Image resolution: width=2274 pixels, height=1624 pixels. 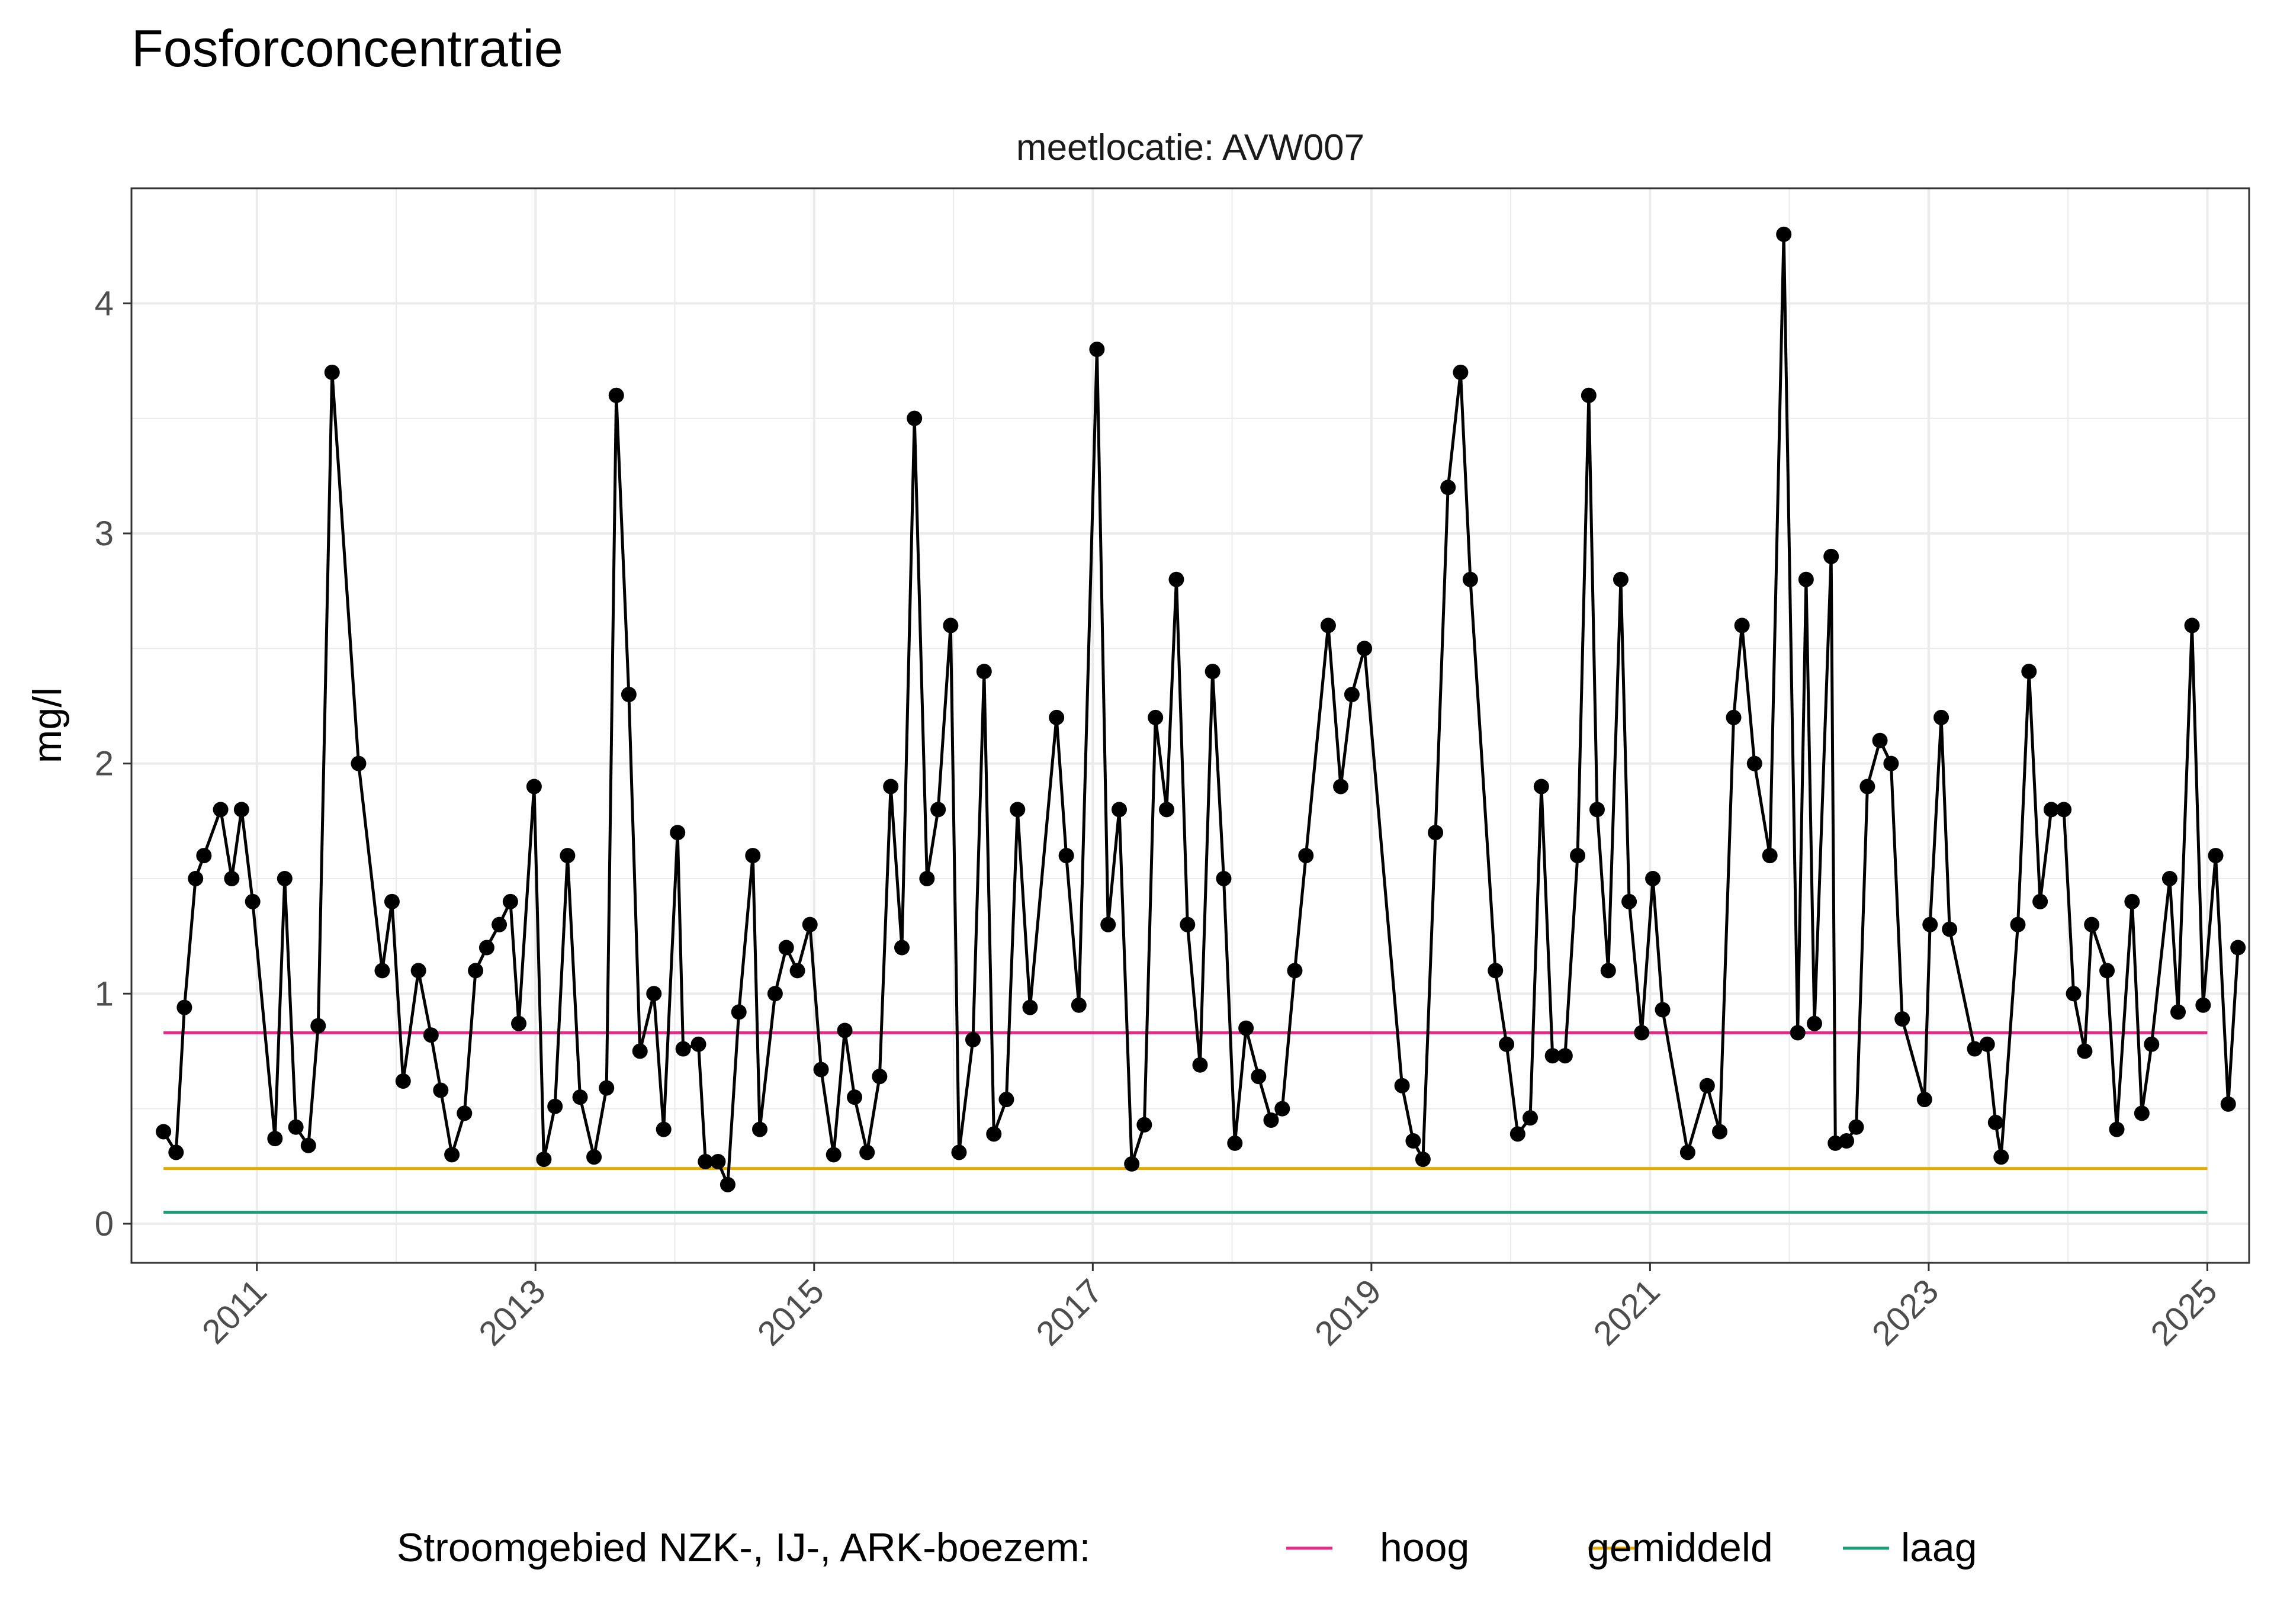 What do you see at coordinates (1680, 1547) in the screenshot?
I see `legend-label-gemiddeld: gemiddeld` at bounding box center [1680, 1547].